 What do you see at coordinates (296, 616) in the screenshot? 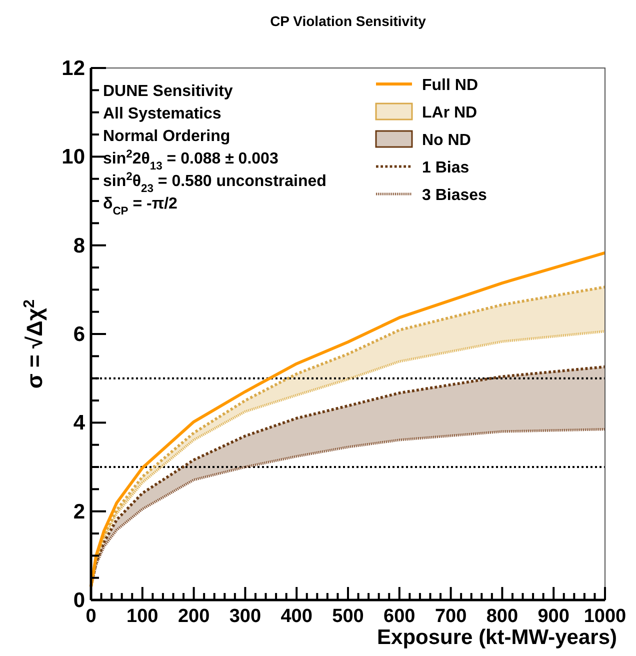
I see `x-tick-label: 400` at bounding box center [296, 616].